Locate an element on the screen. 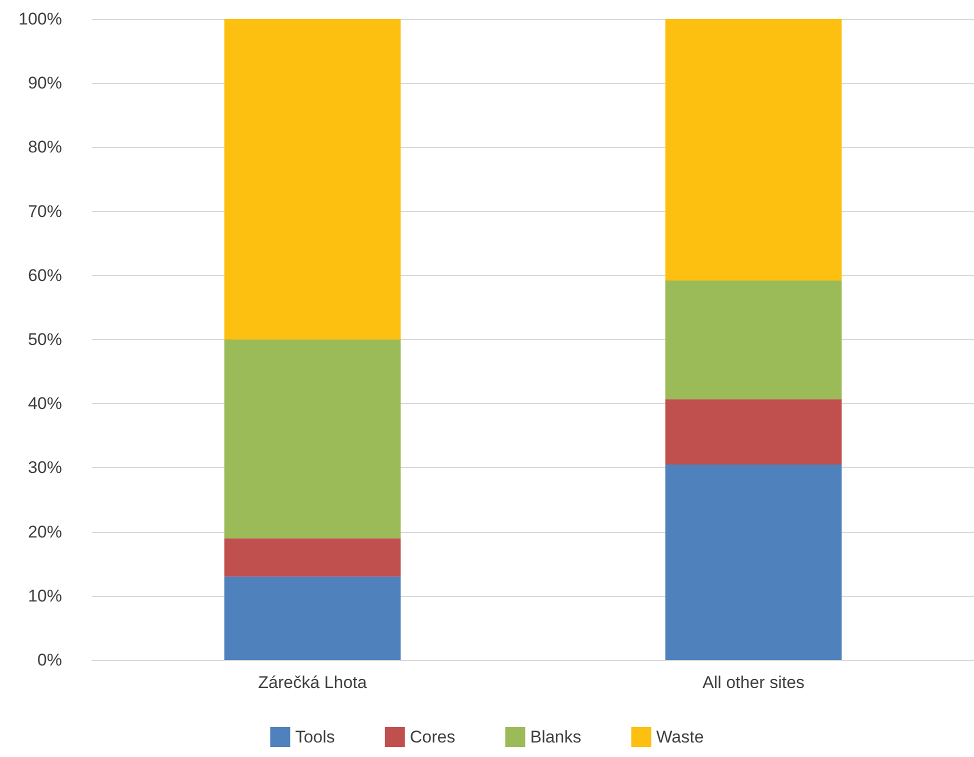 The height and width of the screenshot is (757, 974). y-tick-label: 60% is located at coordinates (45, 275).